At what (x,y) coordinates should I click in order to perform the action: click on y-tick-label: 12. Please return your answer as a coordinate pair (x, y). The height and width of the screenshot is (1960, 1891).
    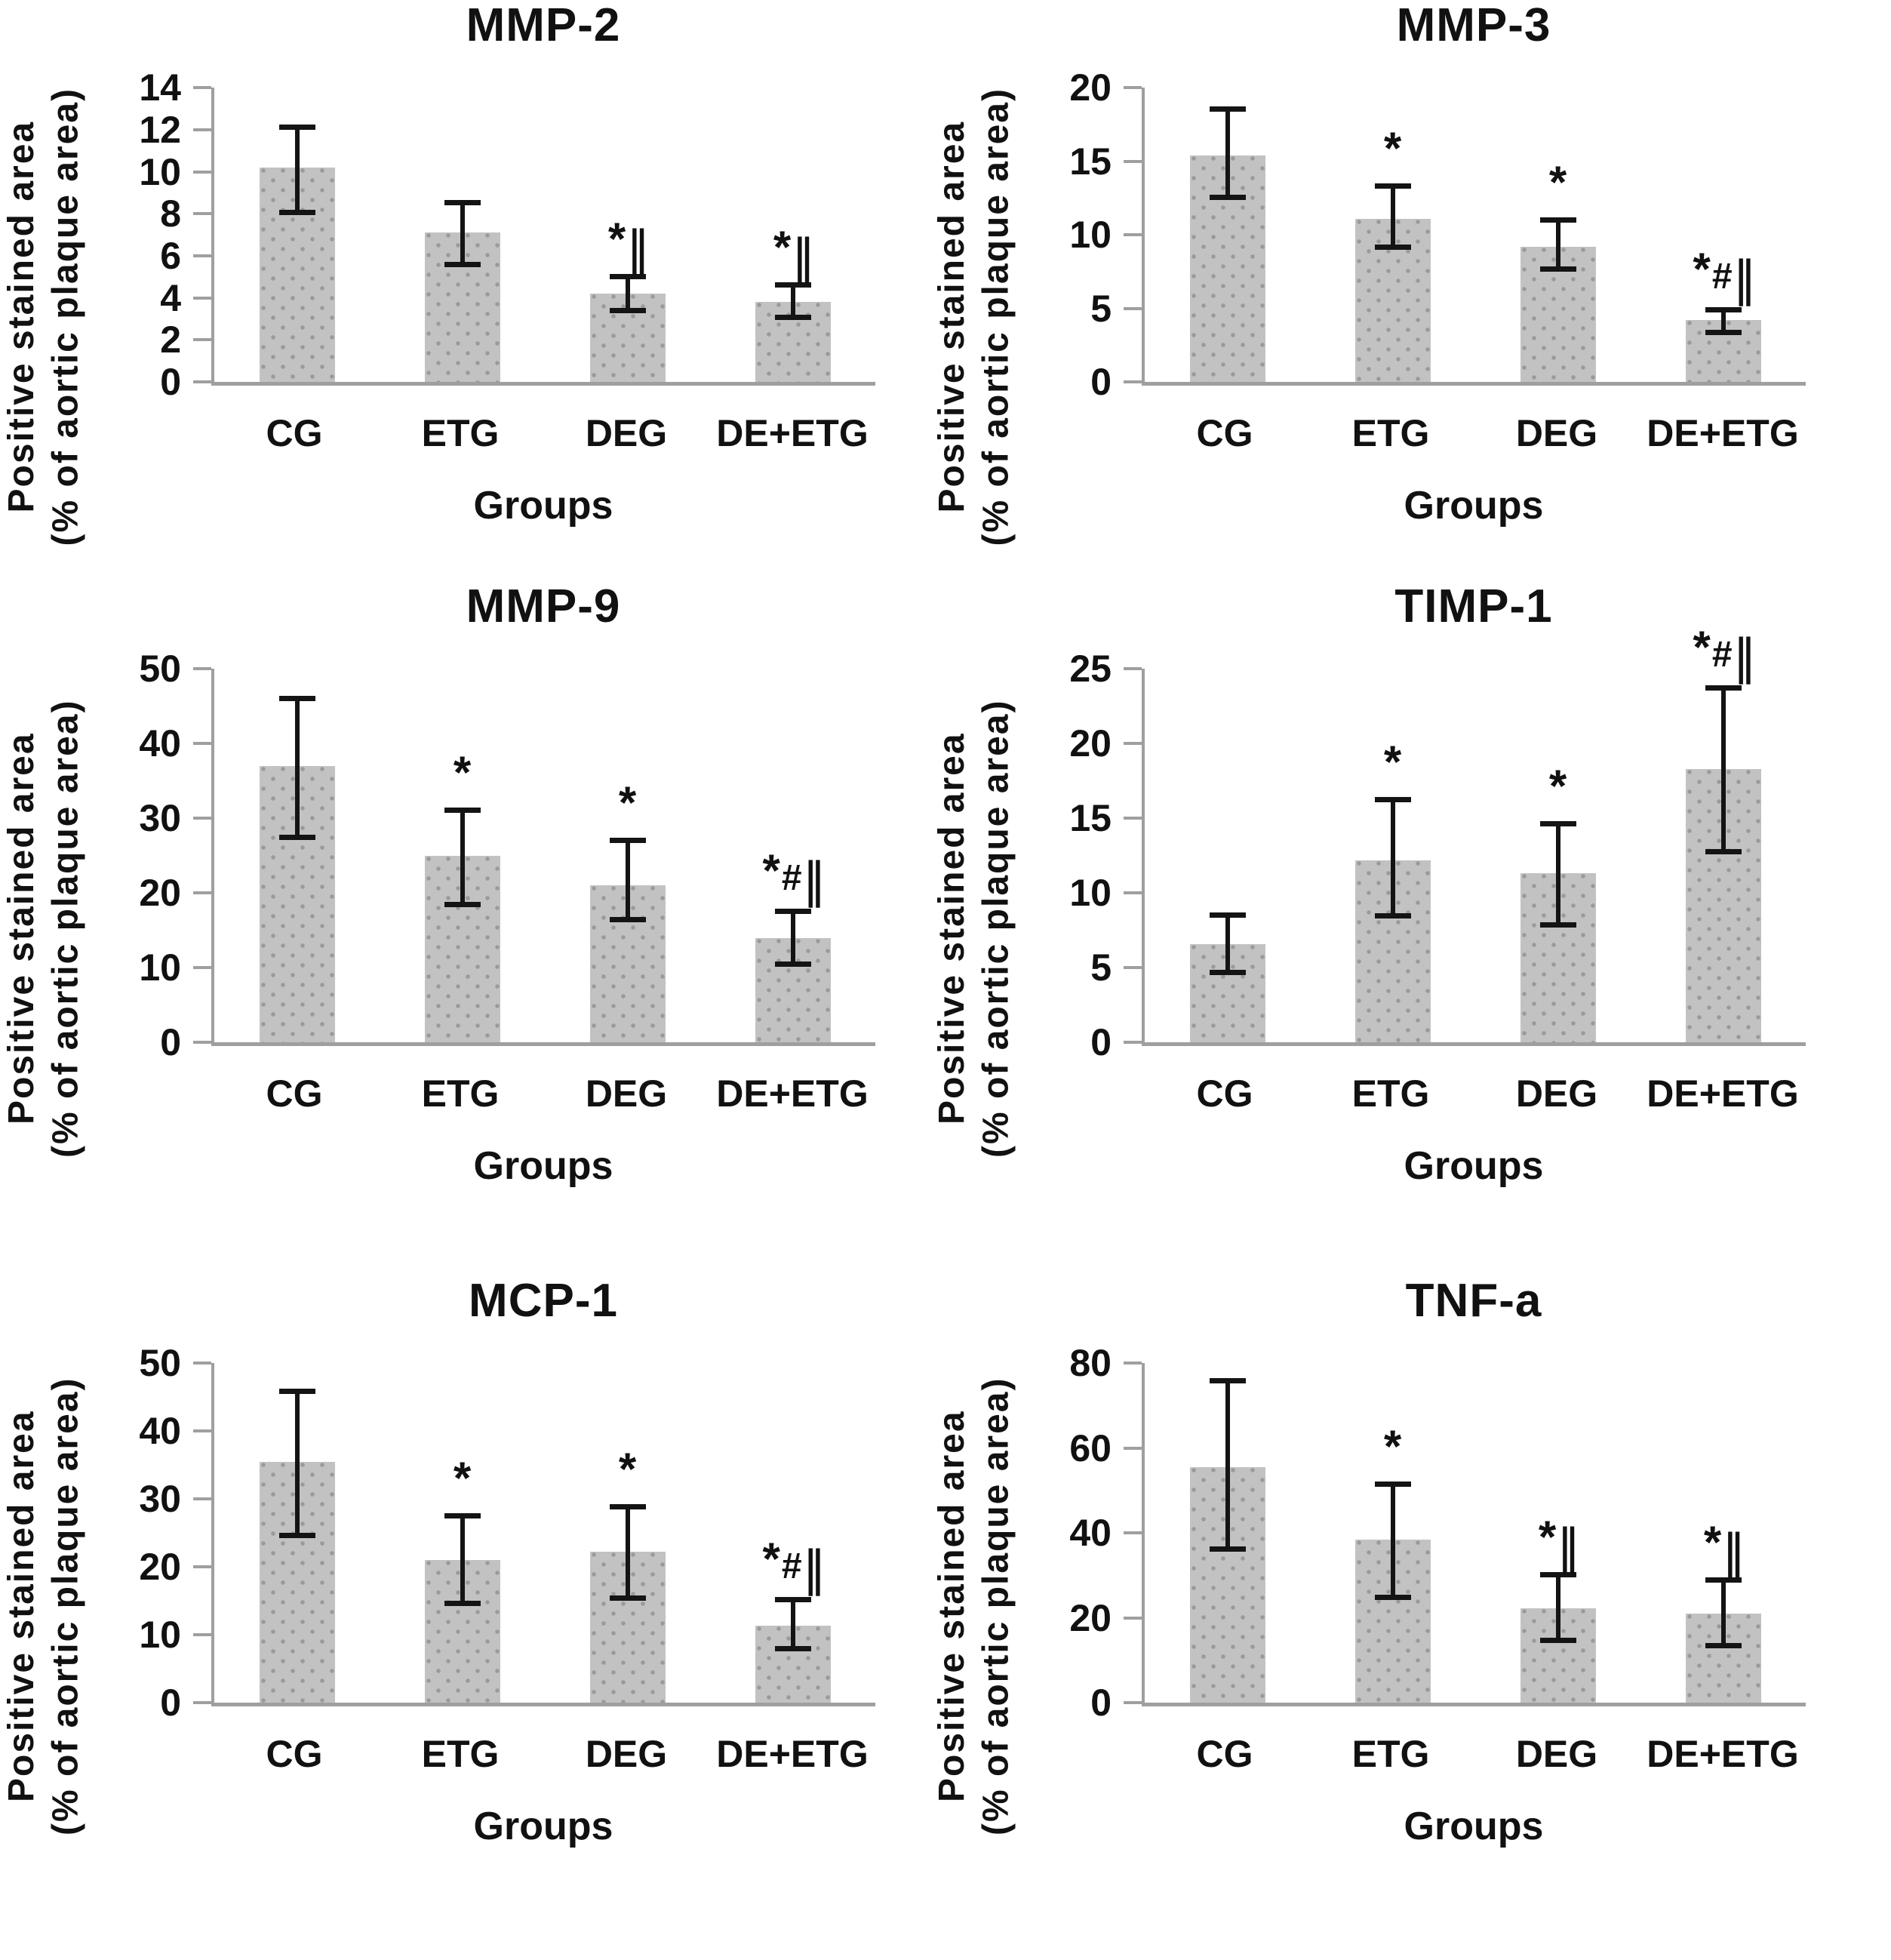
    Looking at the image, I should click on (160, 129).